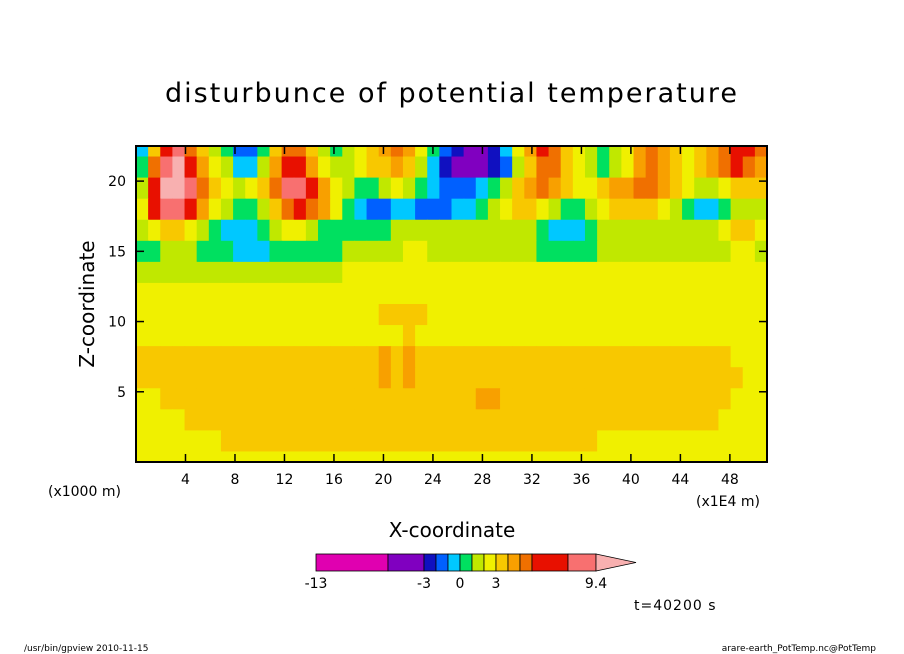  I want to click on colorbar-labels: -13 -3 0 3 9.4, so click(456, 584).